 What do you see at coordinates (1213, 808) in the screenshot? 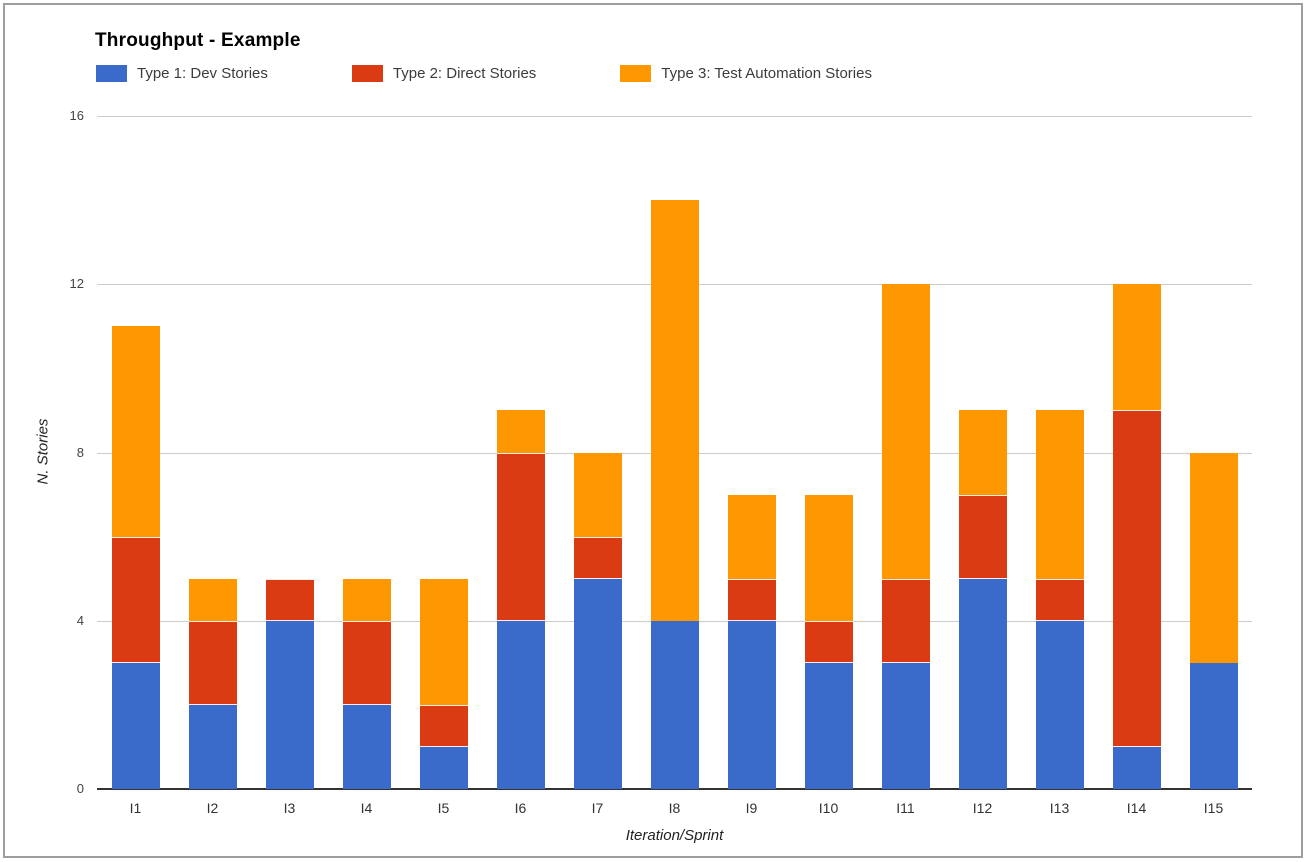
I see `x-tick-label: I15` at bounding box center [1213, 808].